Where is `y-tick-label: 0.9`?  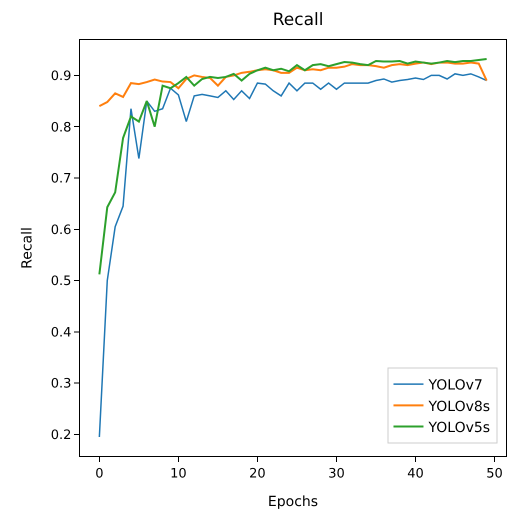
y-tick-label: 0.9 is located at coordinates (61, 76).